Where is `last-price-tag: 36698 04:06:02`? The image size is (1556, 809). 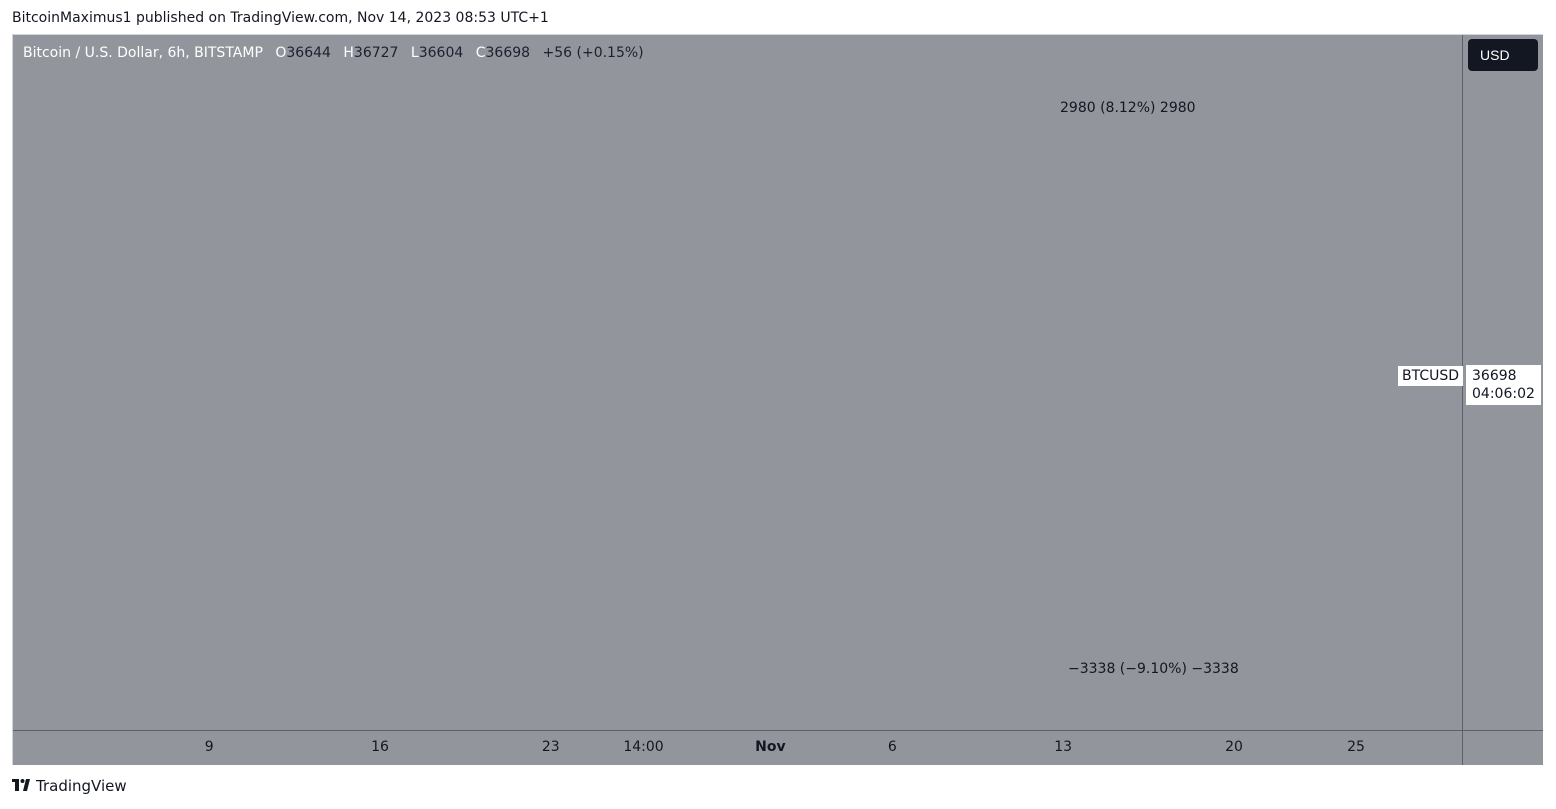
last-price-tag: 36698 04:06:02 is located at coordinates (1503, 385).